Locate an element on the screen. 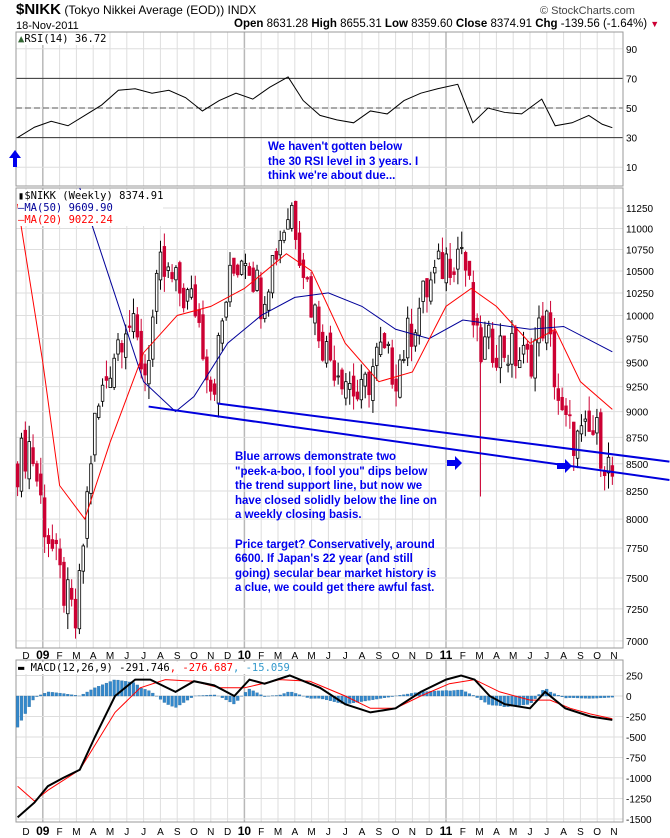 This screenshot has width=670, height=838. month-label: N is located at coordinates (210, 656).